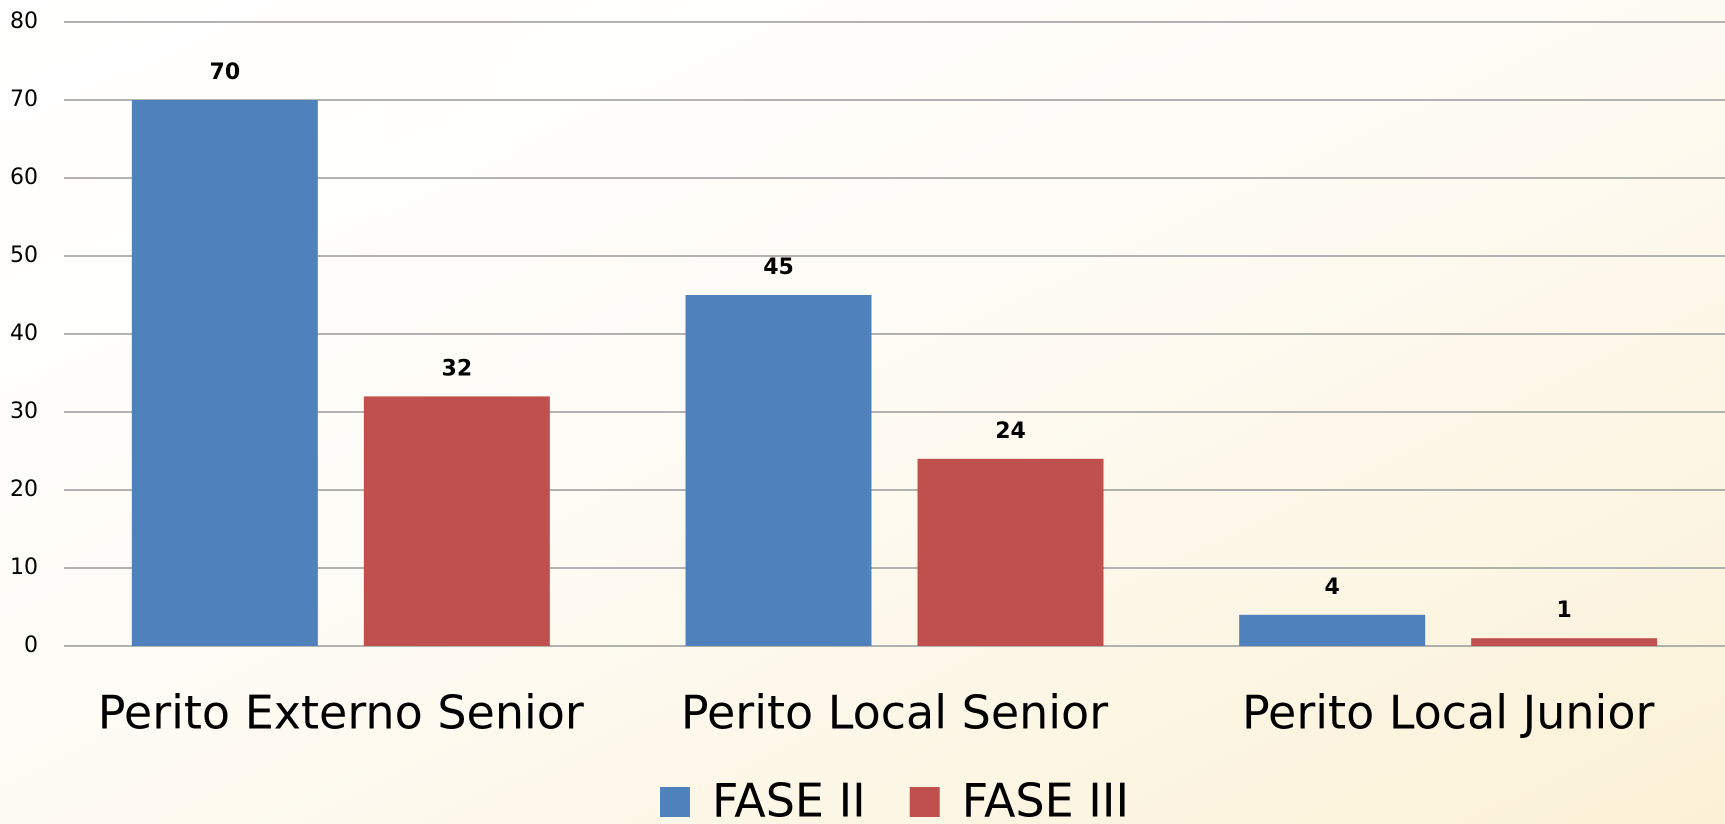 This screenshot has height=824, width=1725. I want to click on x-tick-label: Perito Local Senior, so click(894, 713).